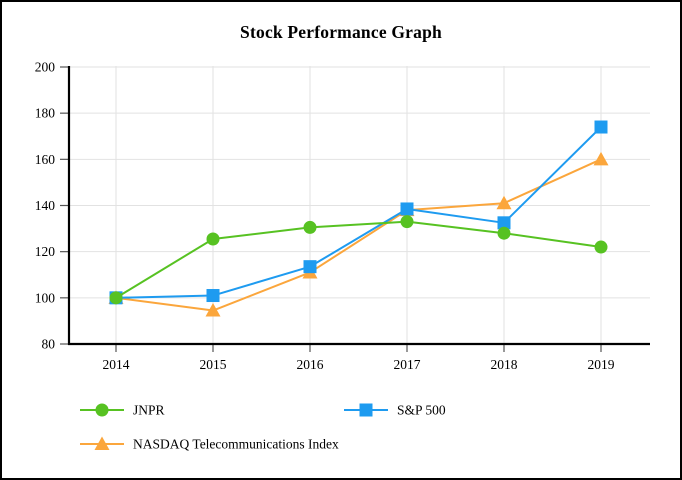 Image resolution: width=682 pixels, height=480 pixels. I want to click on y-tick-label: 100, so click(45, 297).